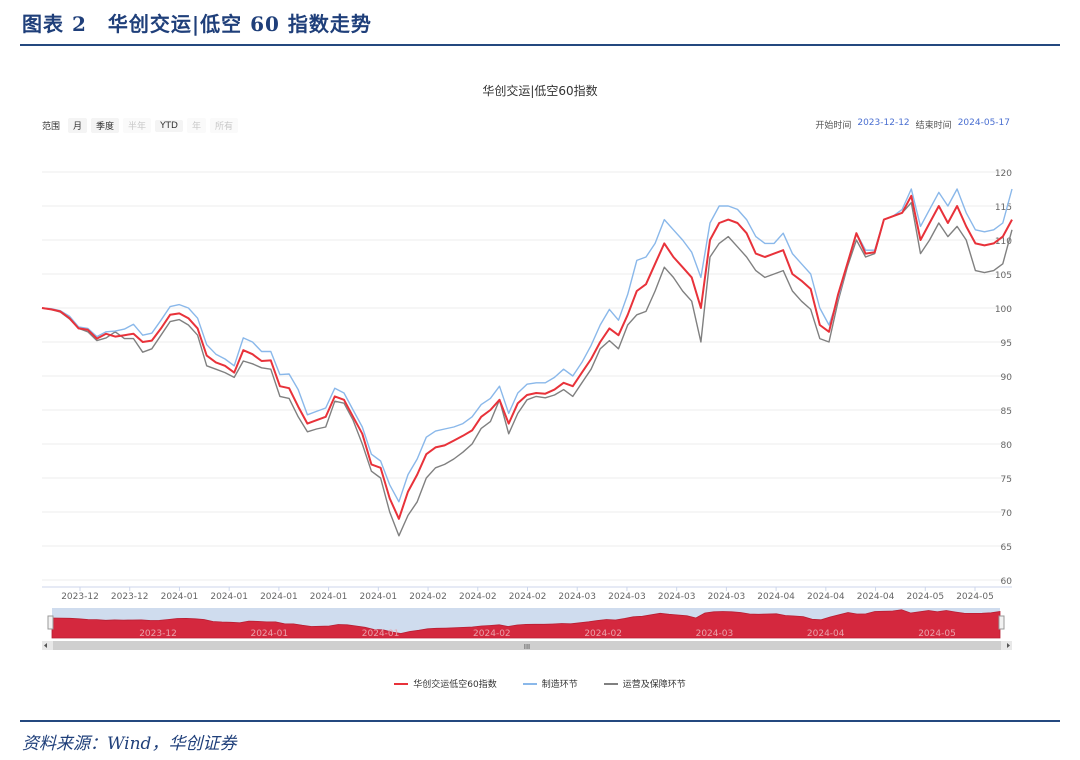 The width and height of the screenshot is (1080, 760). Describe the element at coordinates (540, 91) in the screenshot. I see `chart-title: 华创交运|低空60指数` at that location.